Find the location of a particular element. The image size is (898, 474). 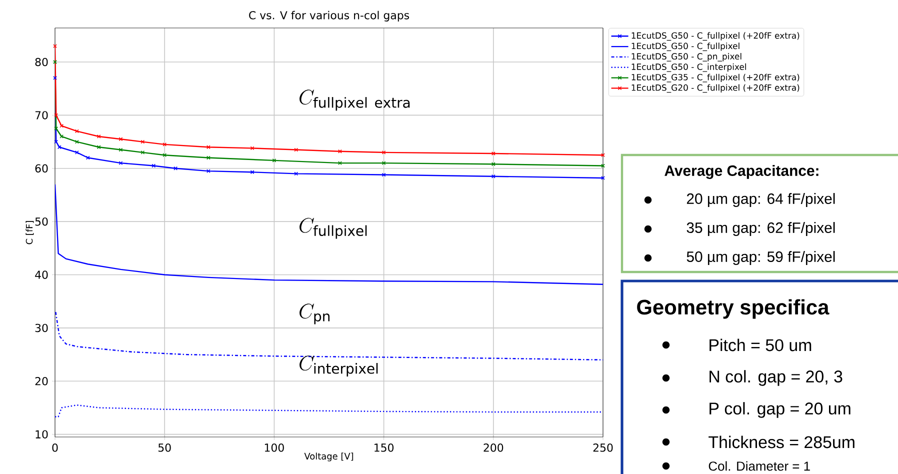

y-tick-label: 40 is located at coordinates (41, 274).